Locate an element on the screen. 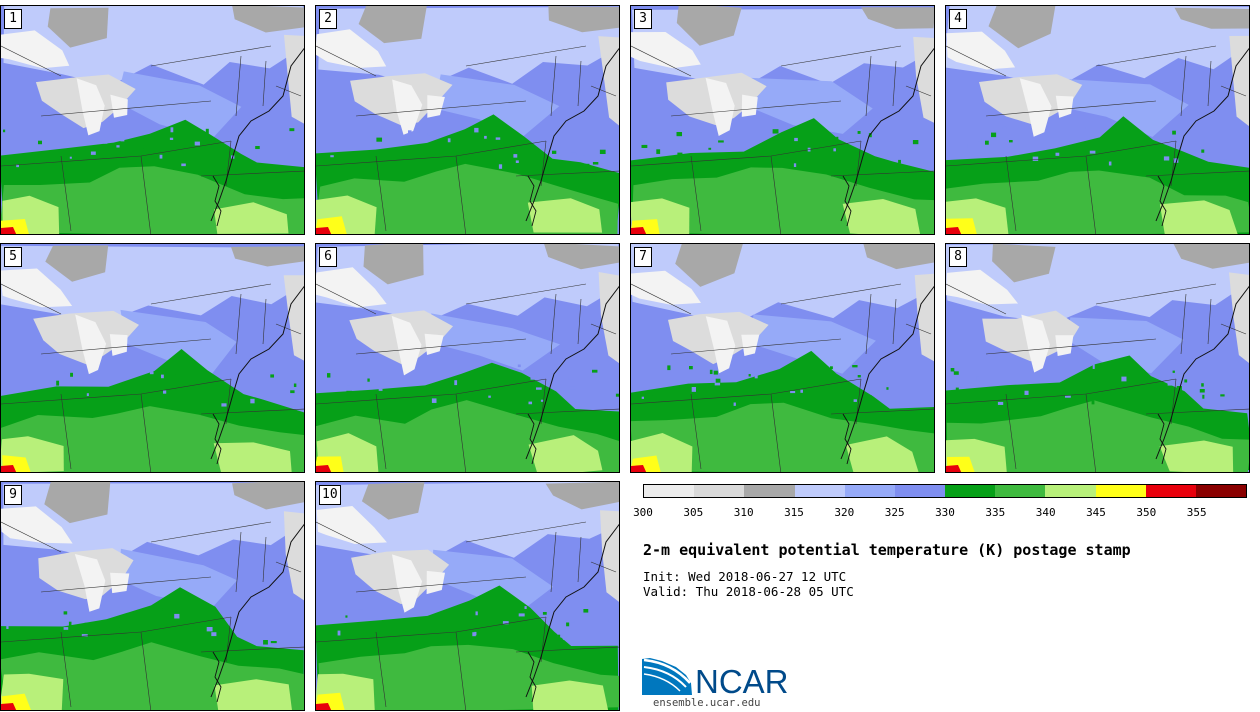 This screenshot has height=712, width=1260. panel-number: 2 is located at coordinates (328, 19).